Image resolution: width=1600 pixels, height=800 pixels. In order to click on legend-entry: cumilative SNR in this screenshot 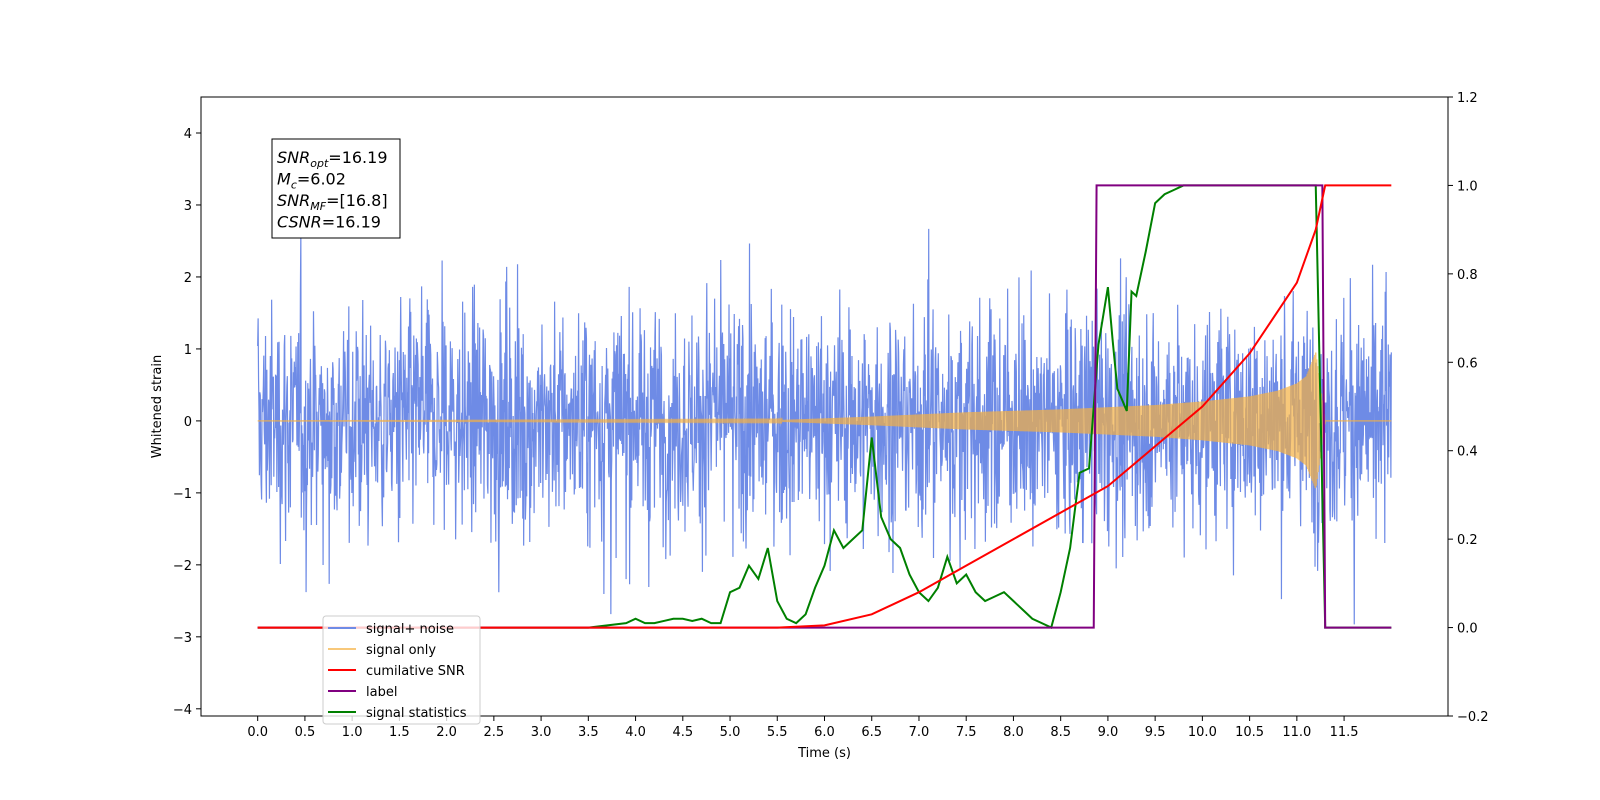, I will do `click(415, 671)`.